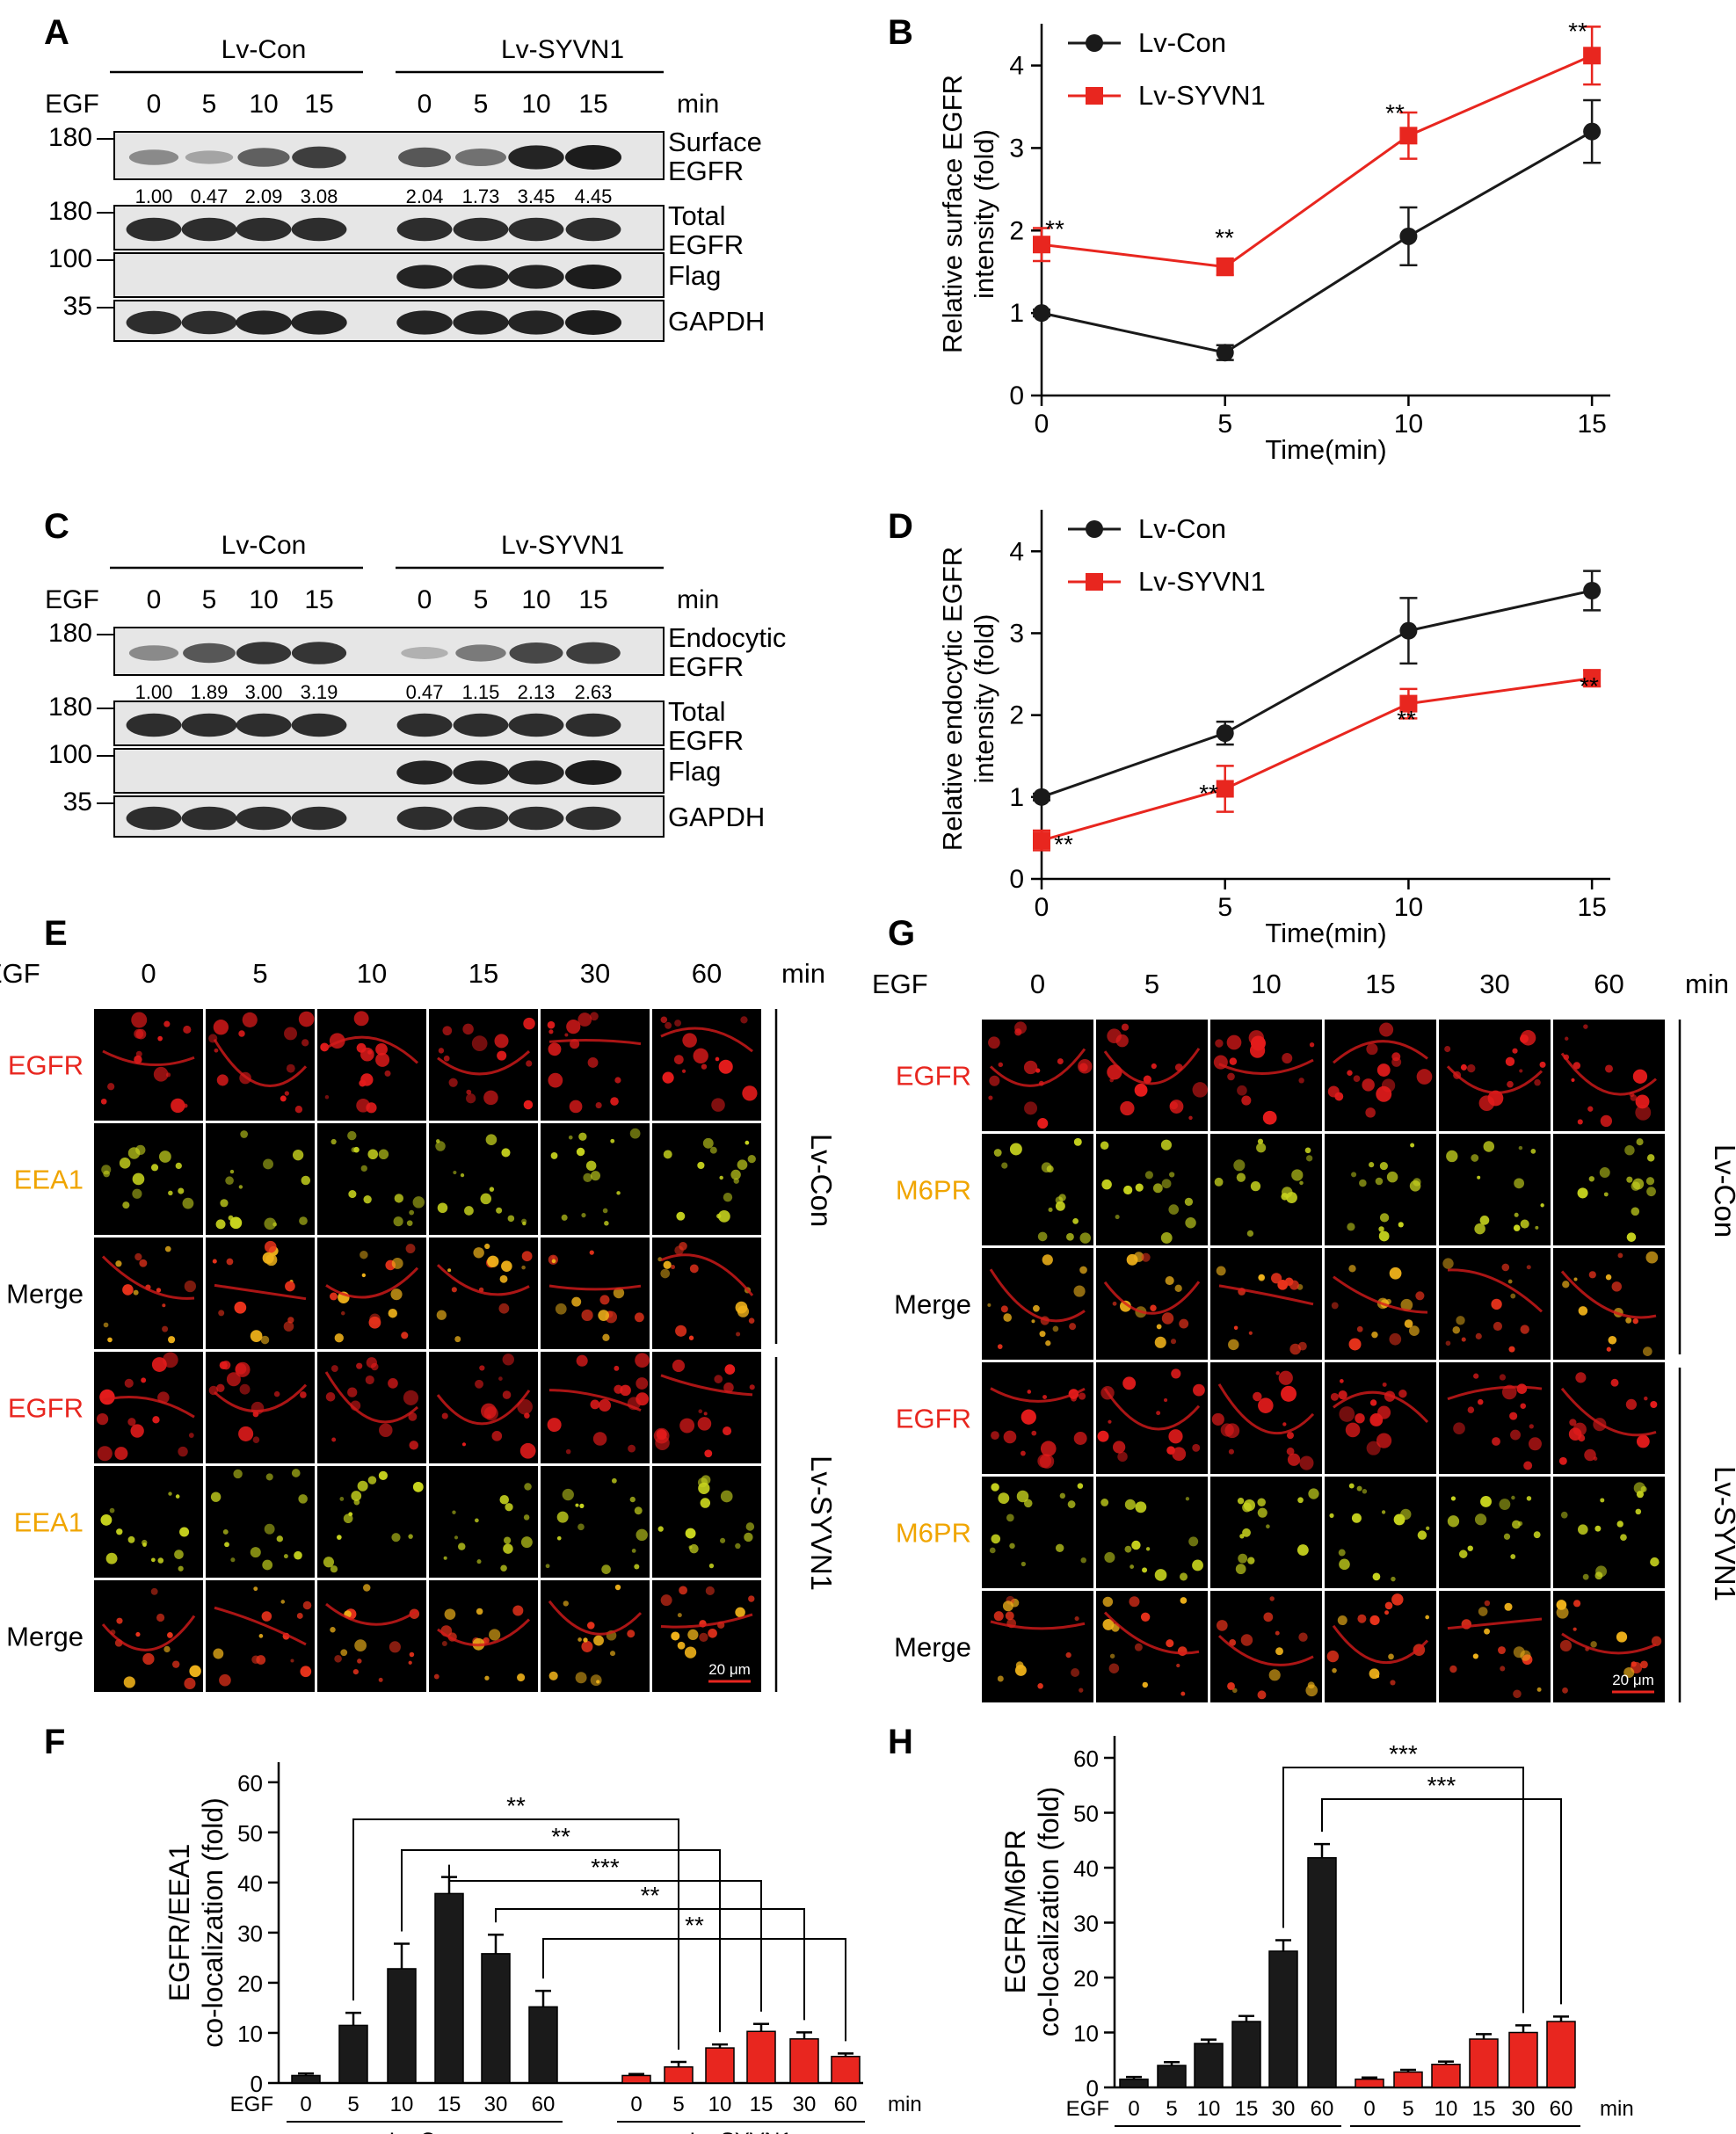 The width and height of the screenshot is (1736, 2134). I want to click on blot-row-label: Total, so click(696, 711).